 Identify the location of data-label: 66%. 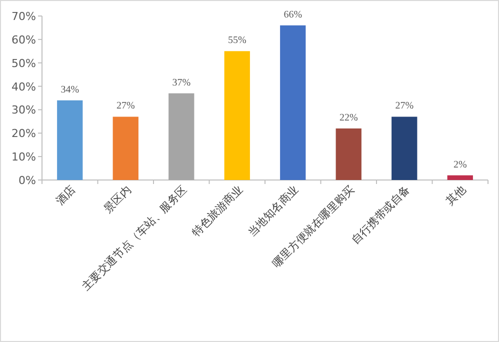
(293, 14).